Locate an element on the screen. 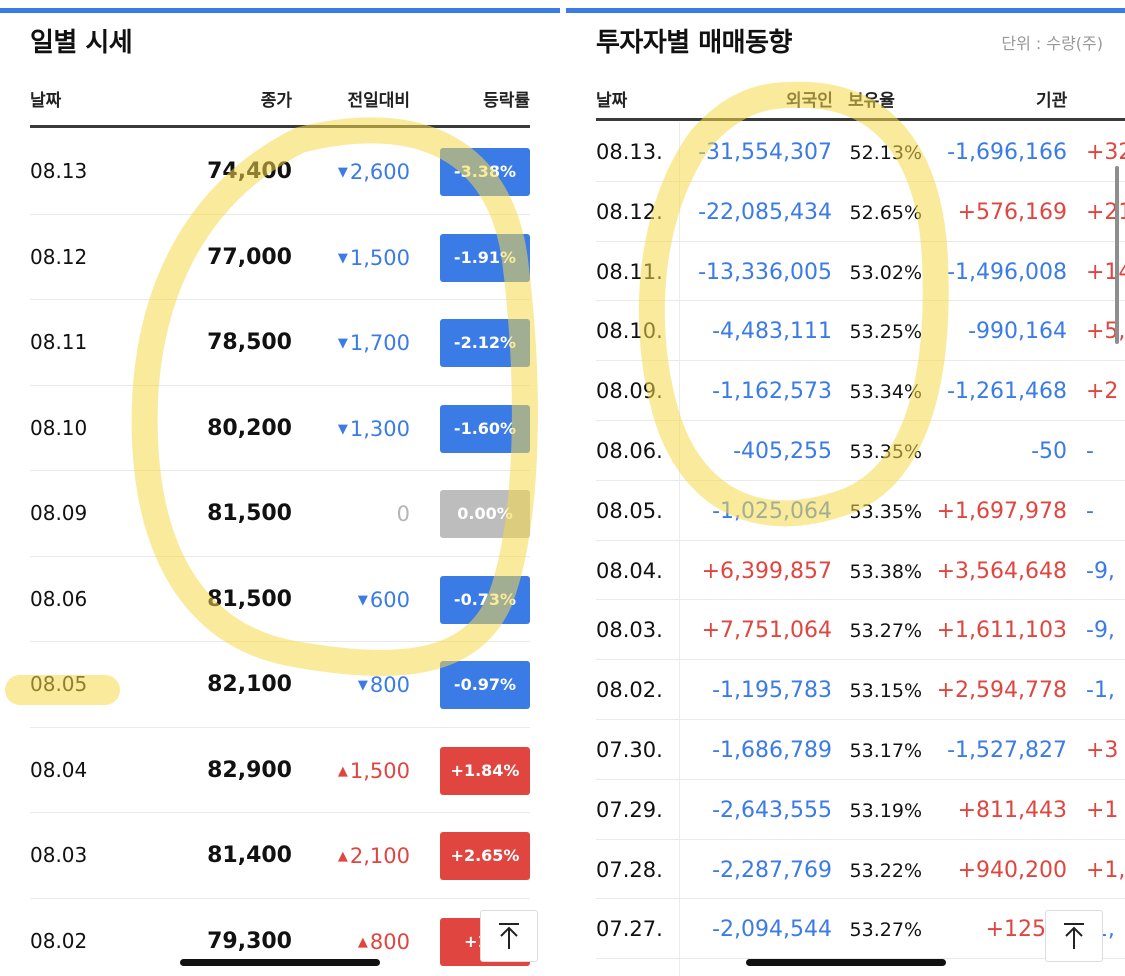 The height and width of the screenshot is (976, 1125). row-foreign-net: -1,025,064 is located at coordinates (772, 511).